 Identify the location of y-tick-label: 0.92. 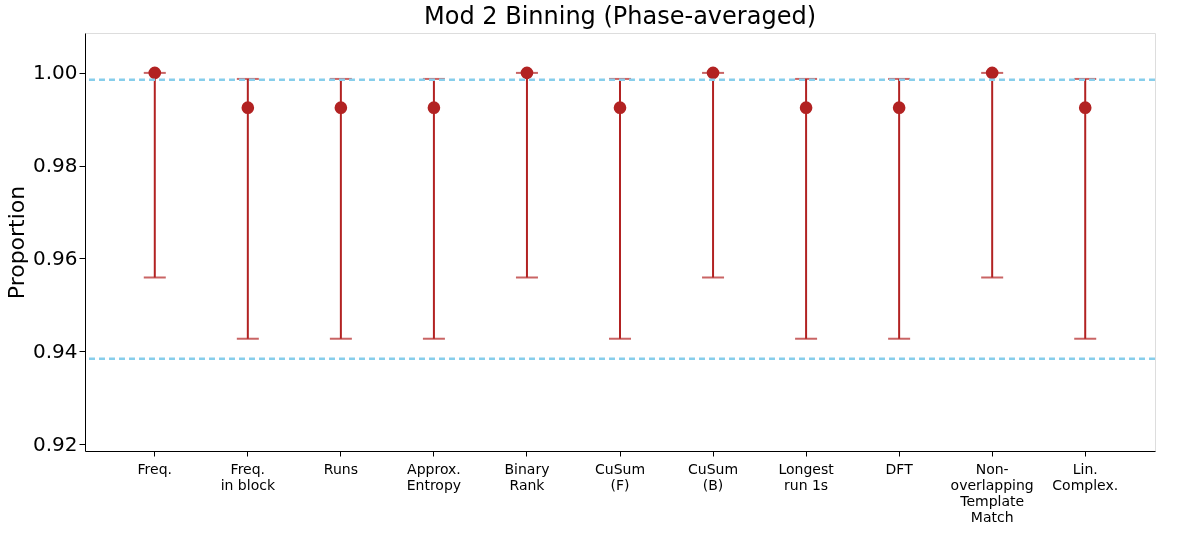
(55, 443).